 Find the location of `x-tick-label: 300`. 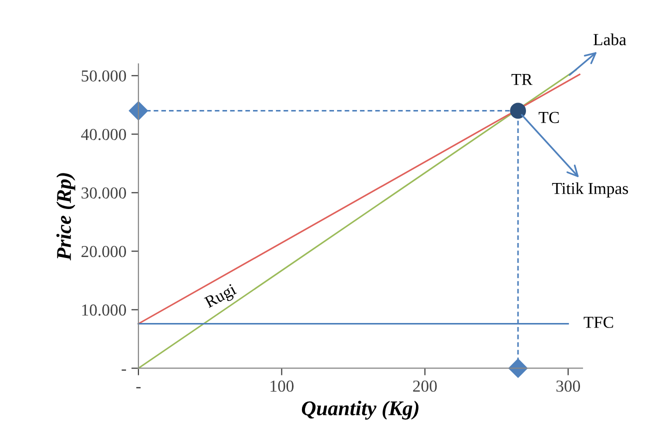

x-tick-label: 300 is located at coordinates (568, 386).